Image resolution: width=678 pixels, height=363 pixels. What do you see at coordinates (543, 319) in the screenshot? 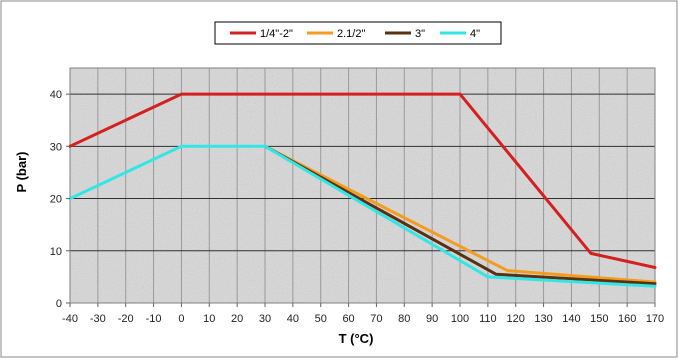
I see `x-tick-label: 130` at bounding box center [543, 319].